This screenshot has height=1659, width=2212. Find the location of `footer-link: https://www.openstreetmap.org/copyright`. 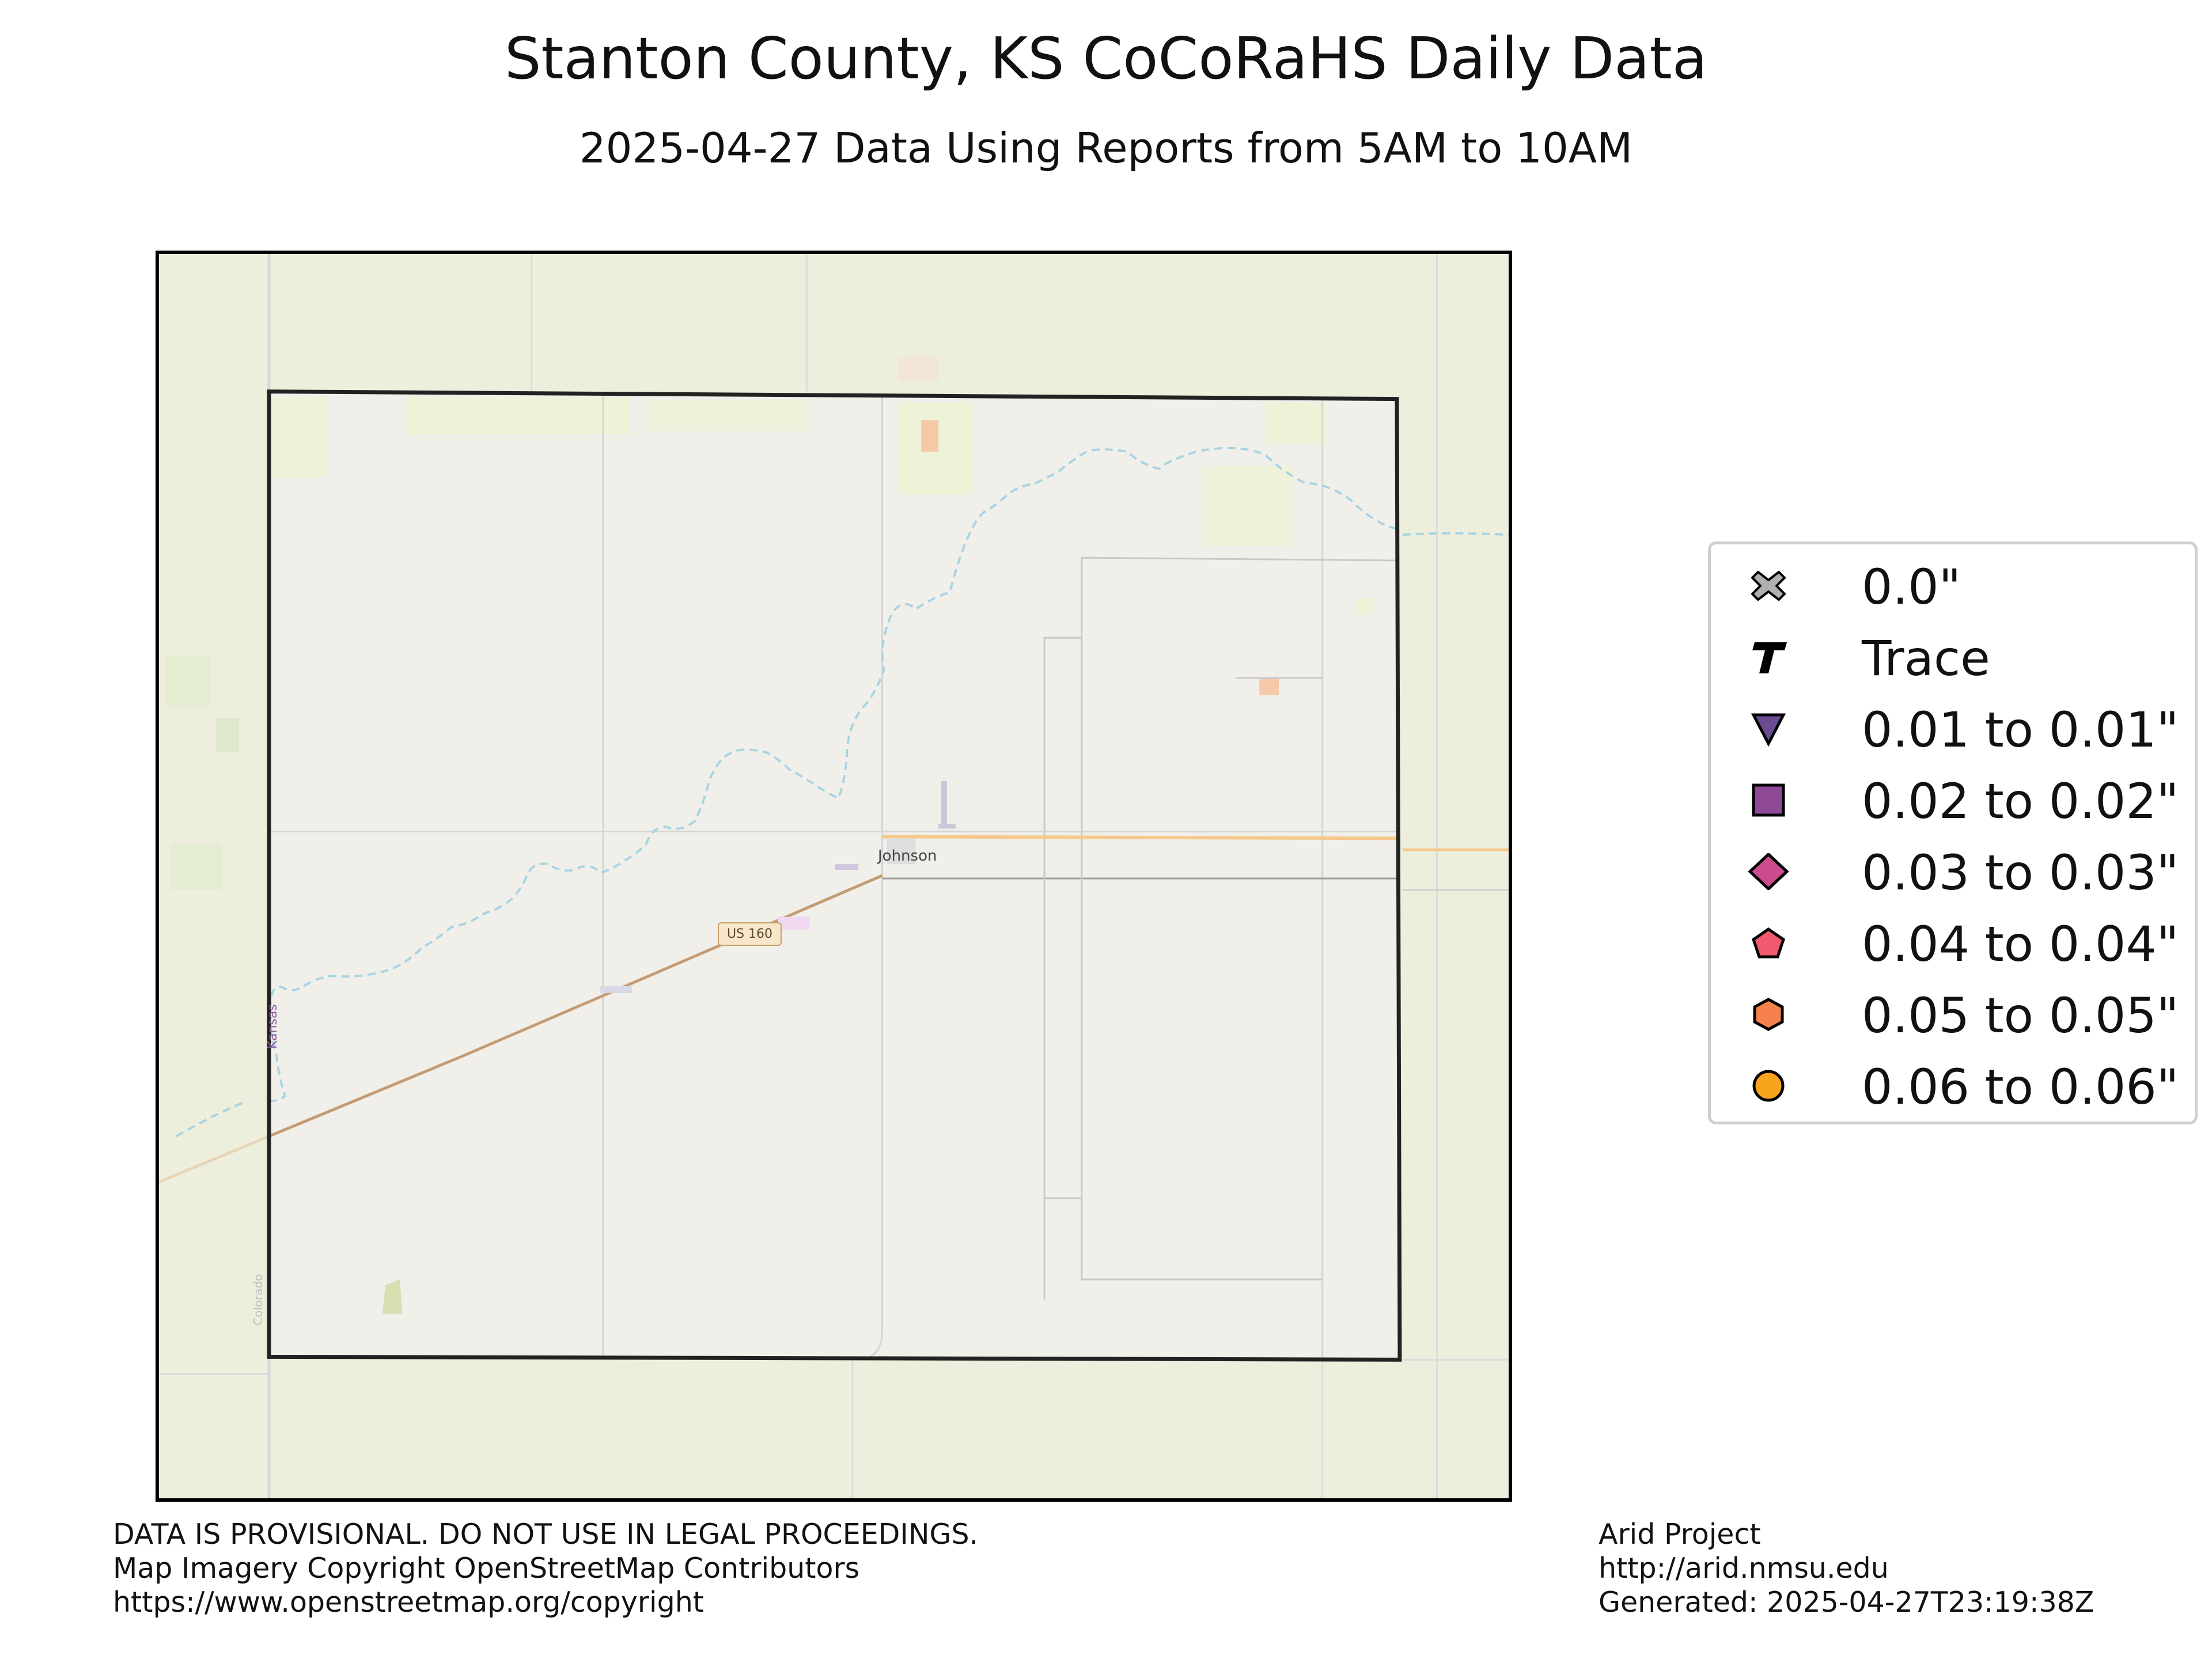

footer-link: https://www.openstreetmap.org/copyright is located at coordinates (408, 1602).